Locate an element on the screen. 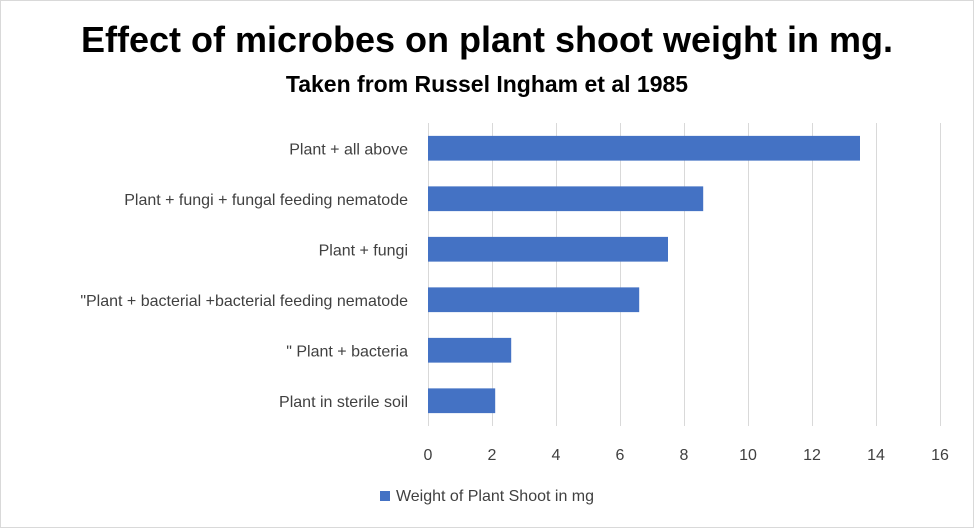 The height and width of the screenshot is (528, 974). x-tick-label-4: 8 is located at coordinates (684, 455).